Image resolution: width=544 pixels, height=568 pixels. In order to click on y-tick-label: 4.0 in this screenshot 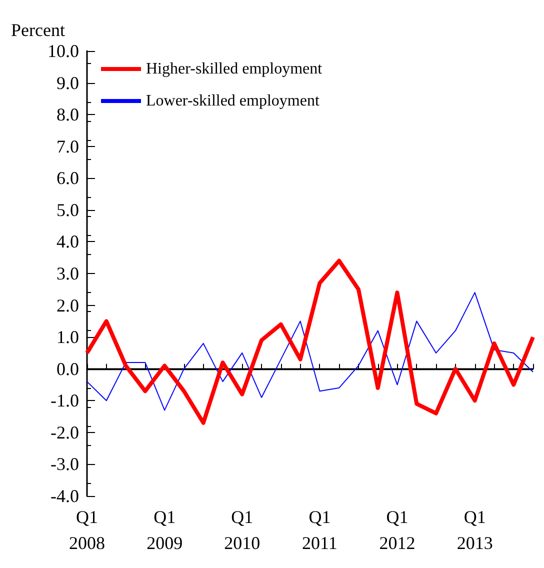, I will do `click(67, 242)`.